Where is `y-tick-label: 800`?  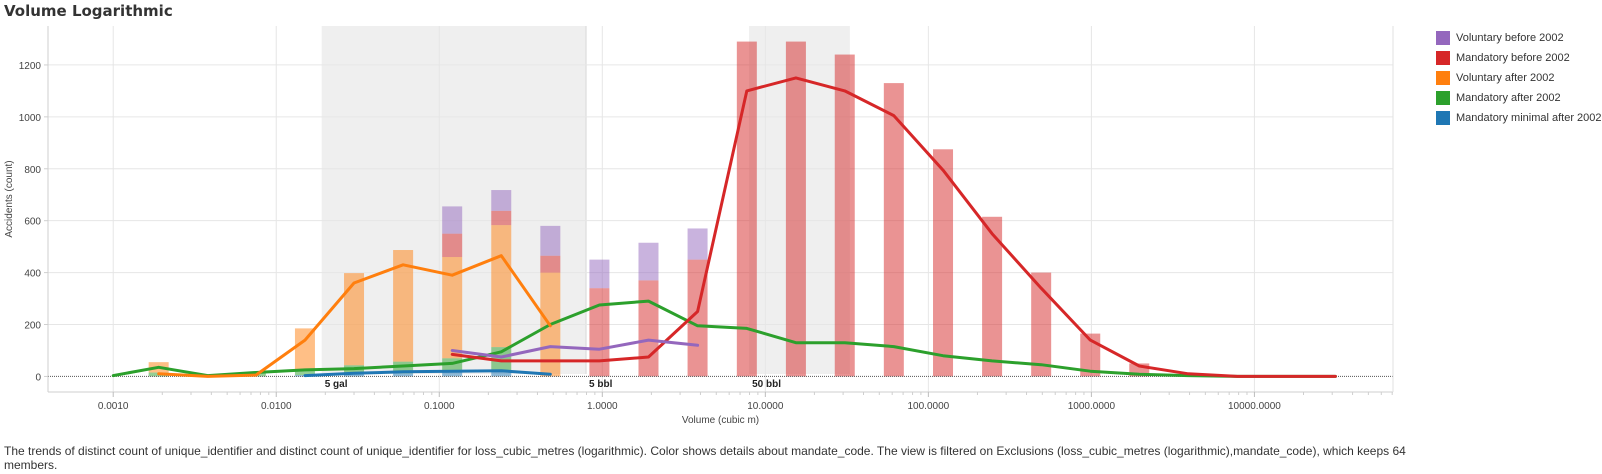 y-tick-label: 800 is located at coordinates (32, 170).